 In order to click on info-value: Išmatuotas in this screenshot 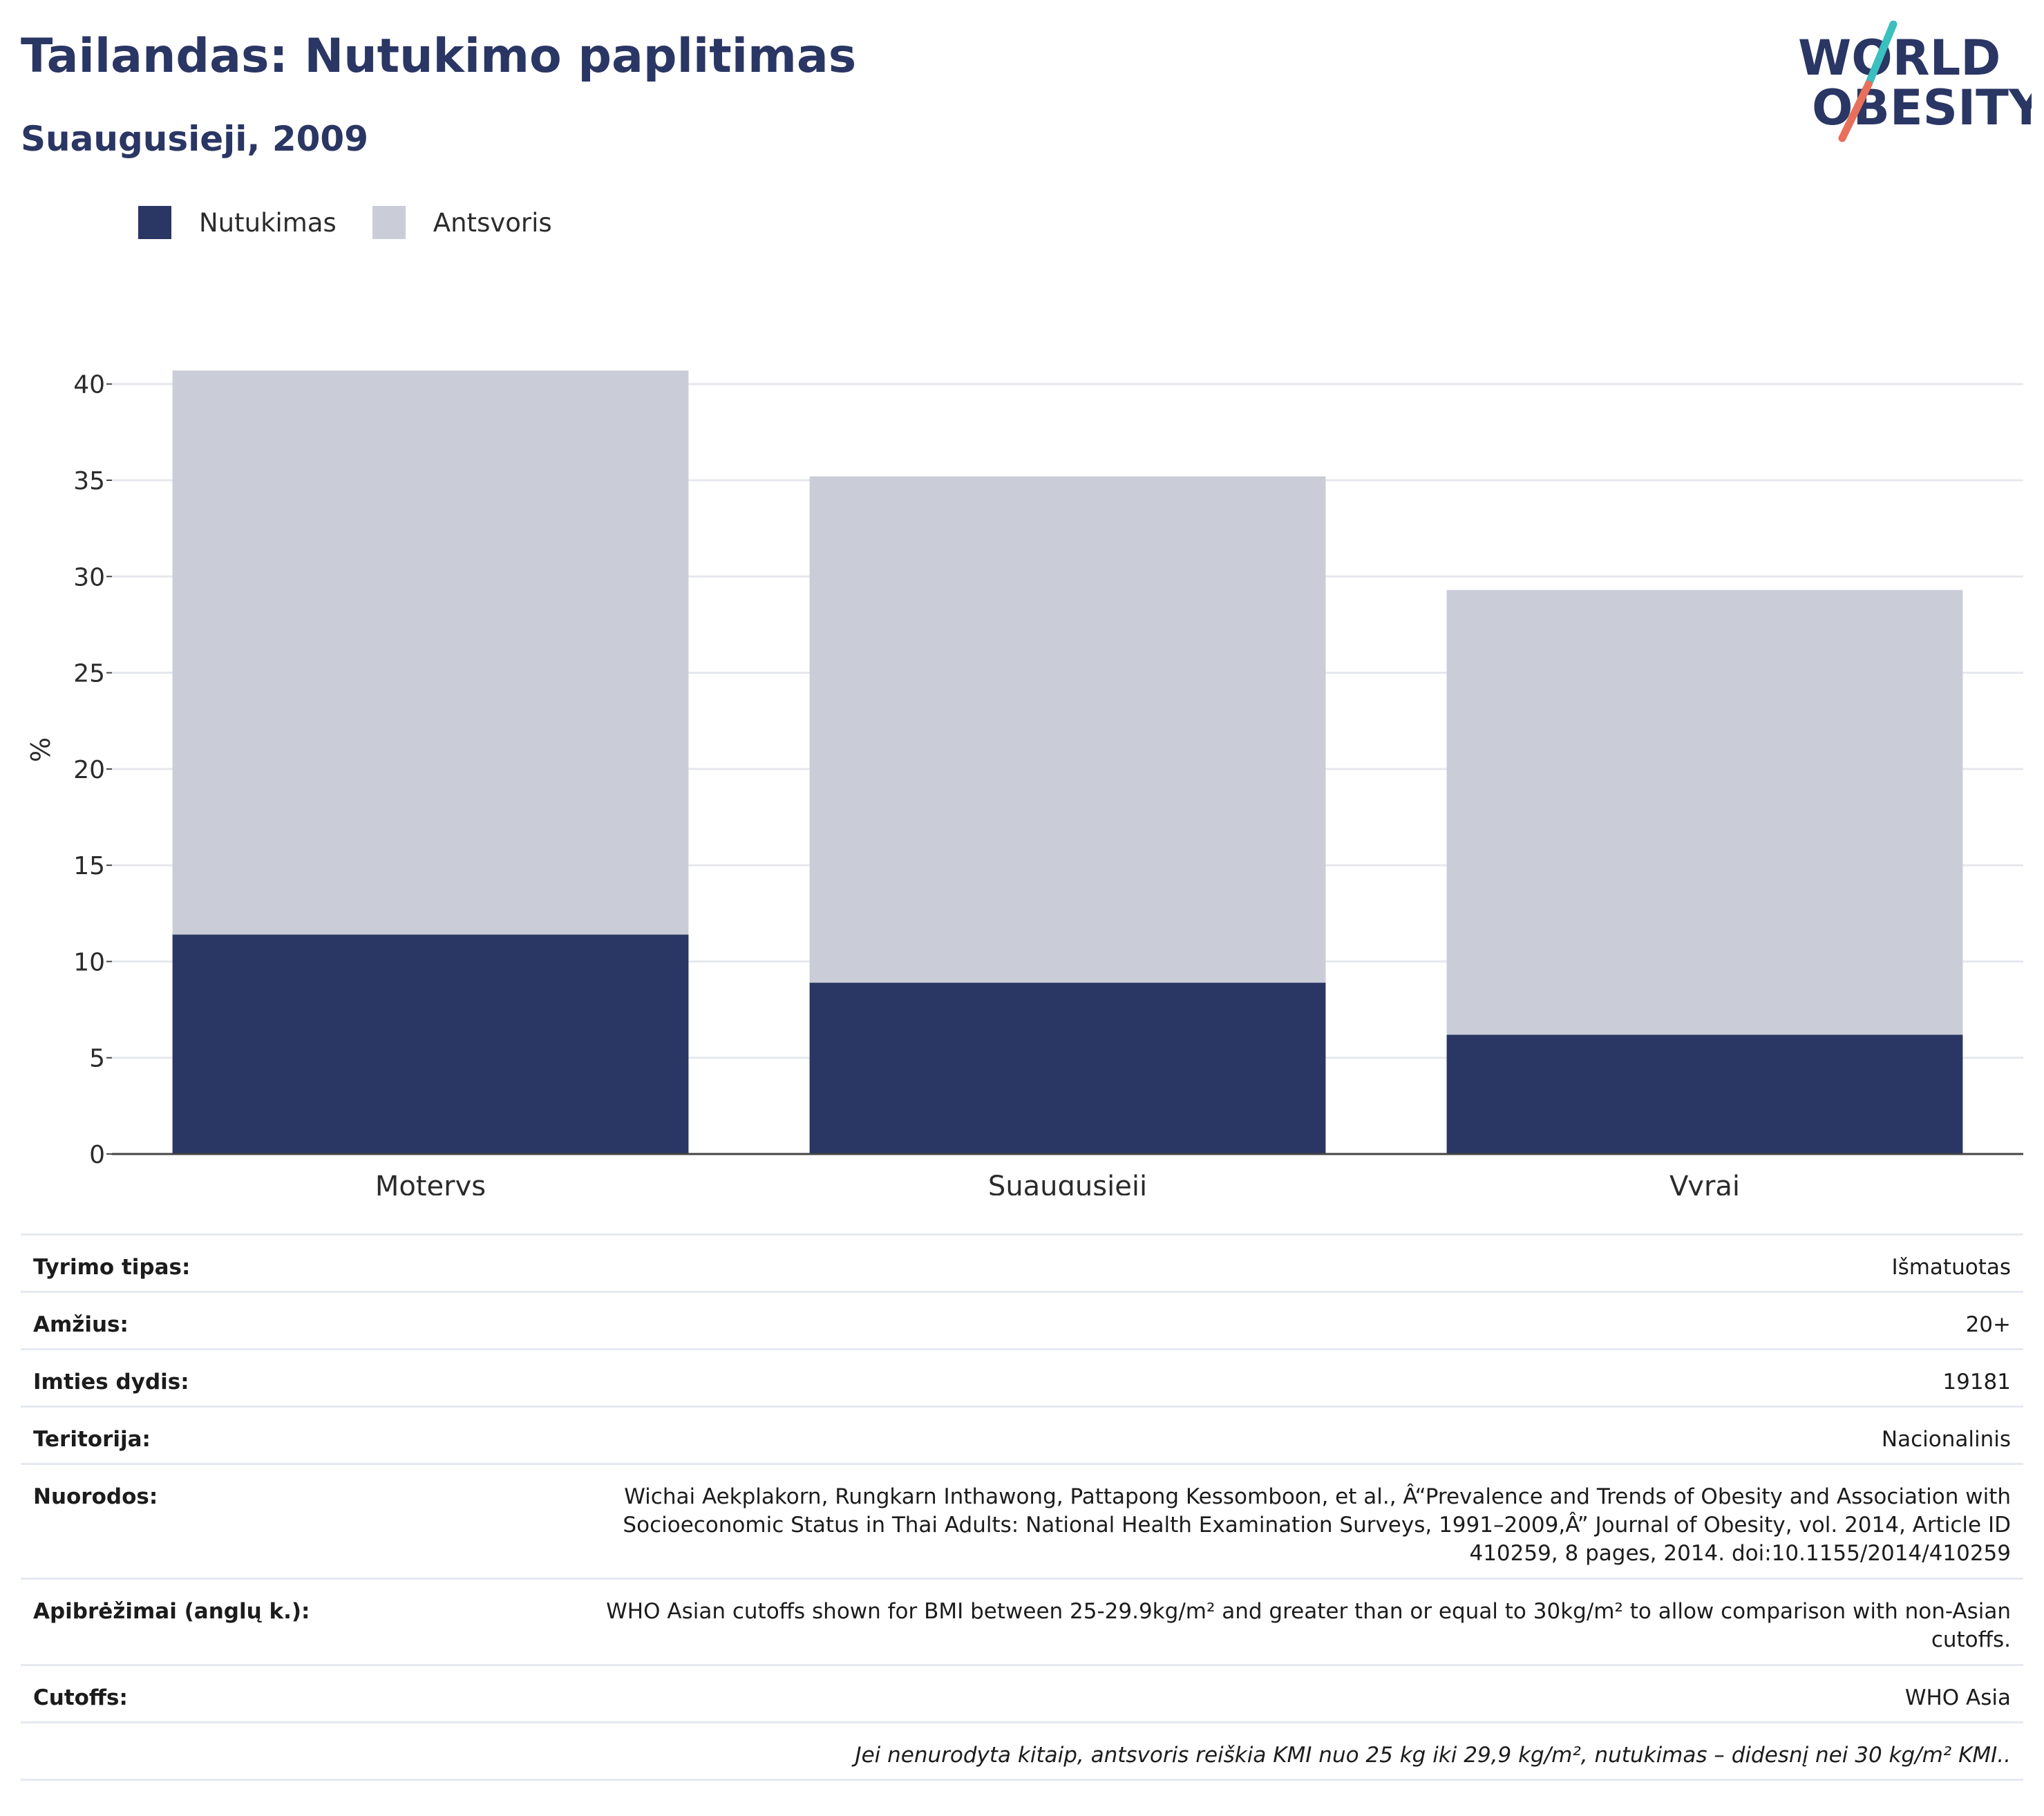, I will do `click(1951, 1267)`.